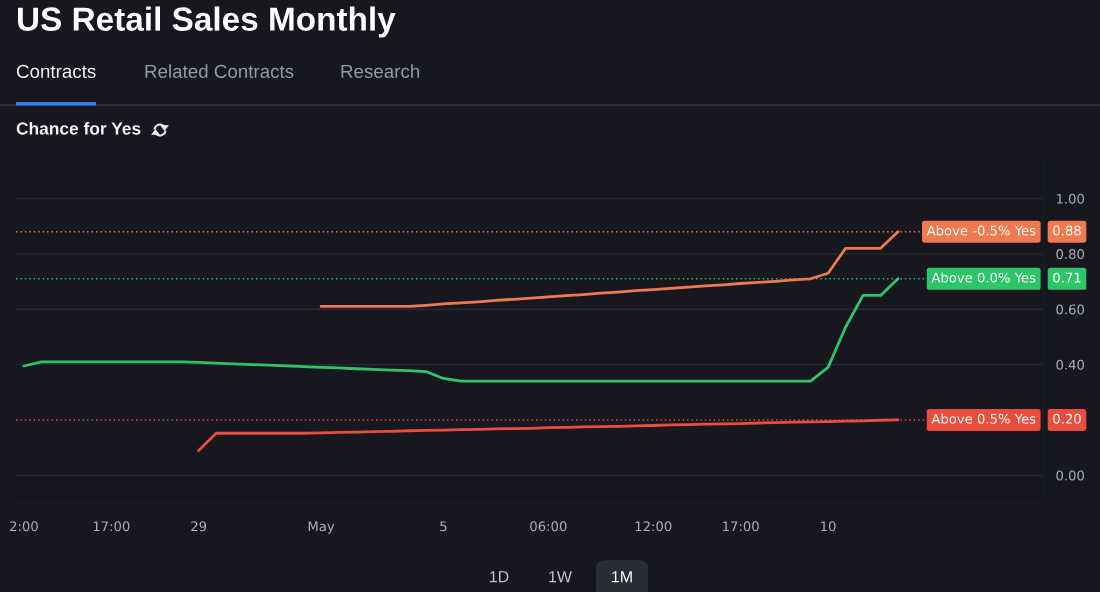 The height and width of the screenshot is (592, 1100). What do you see at coordinates (981, 230) in the screenshot?
I see `legend-label: Above -0.5% Yes` at bounding box center [981, 230].